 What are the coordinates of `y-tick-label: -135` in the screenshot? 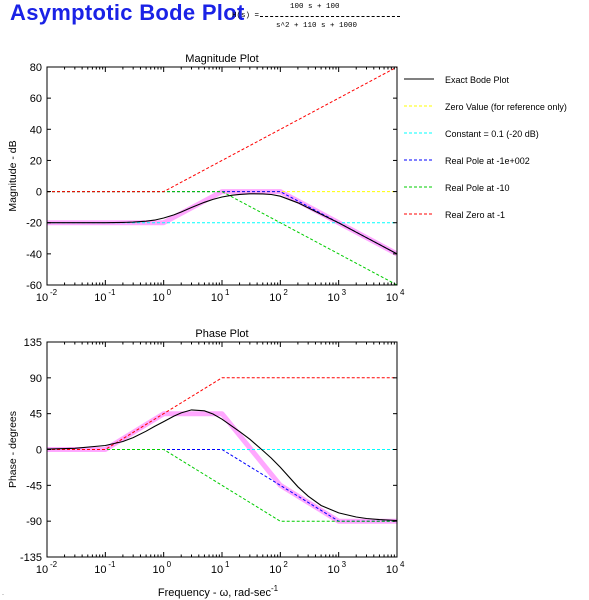 It's located at (31, 558).